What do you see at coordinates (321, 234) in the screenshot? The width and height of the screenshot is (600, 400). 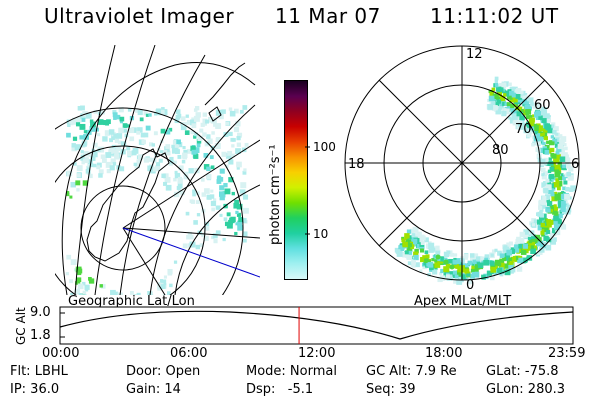 I see `colorbar-tick-10: 10` at bounding box center [321, 234].